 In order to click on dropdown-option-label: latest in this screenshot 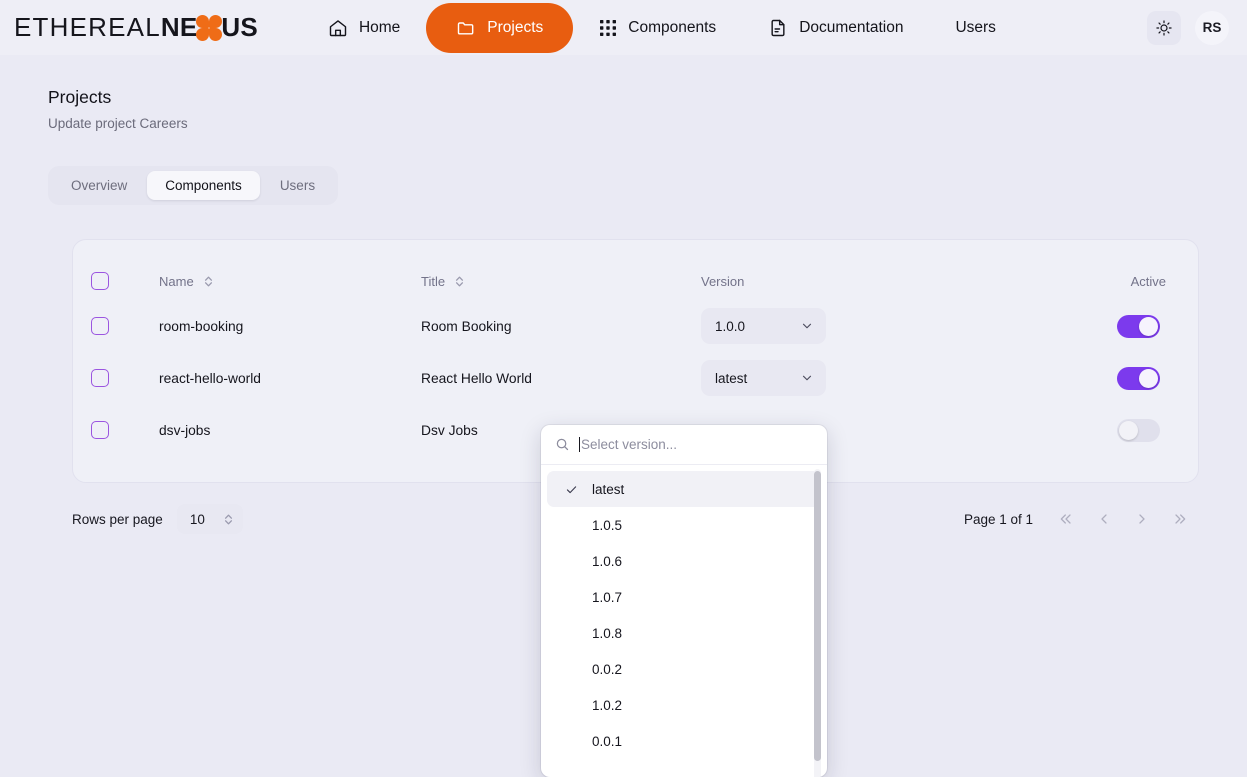, I will do `click(608, 489)`.